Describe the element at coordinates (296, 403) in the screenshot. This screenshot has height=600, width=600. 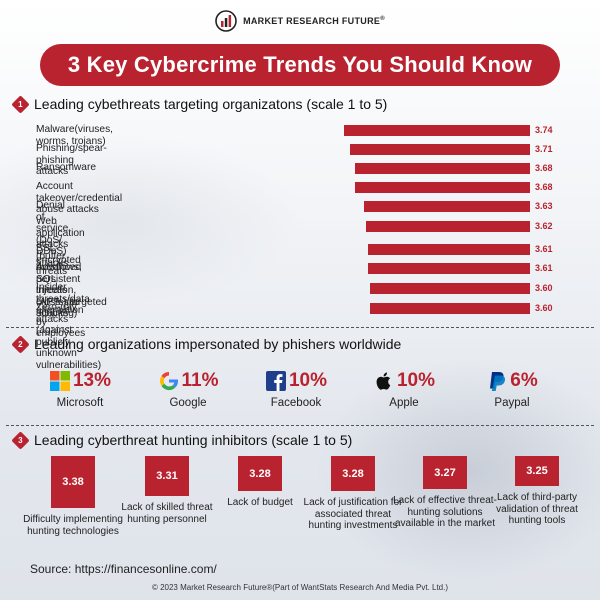
I see `org-name: Facebook` at that location.